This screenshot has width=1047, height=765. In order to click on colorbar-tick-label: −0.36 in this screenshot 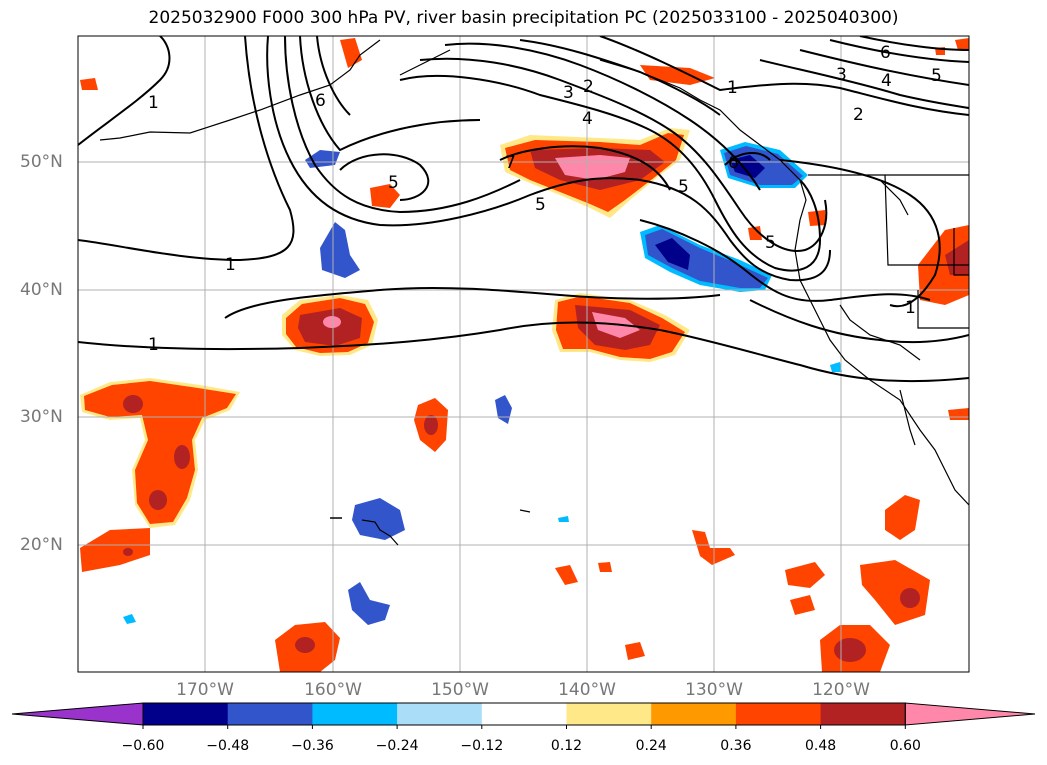, I will do `click(312, 746)`.